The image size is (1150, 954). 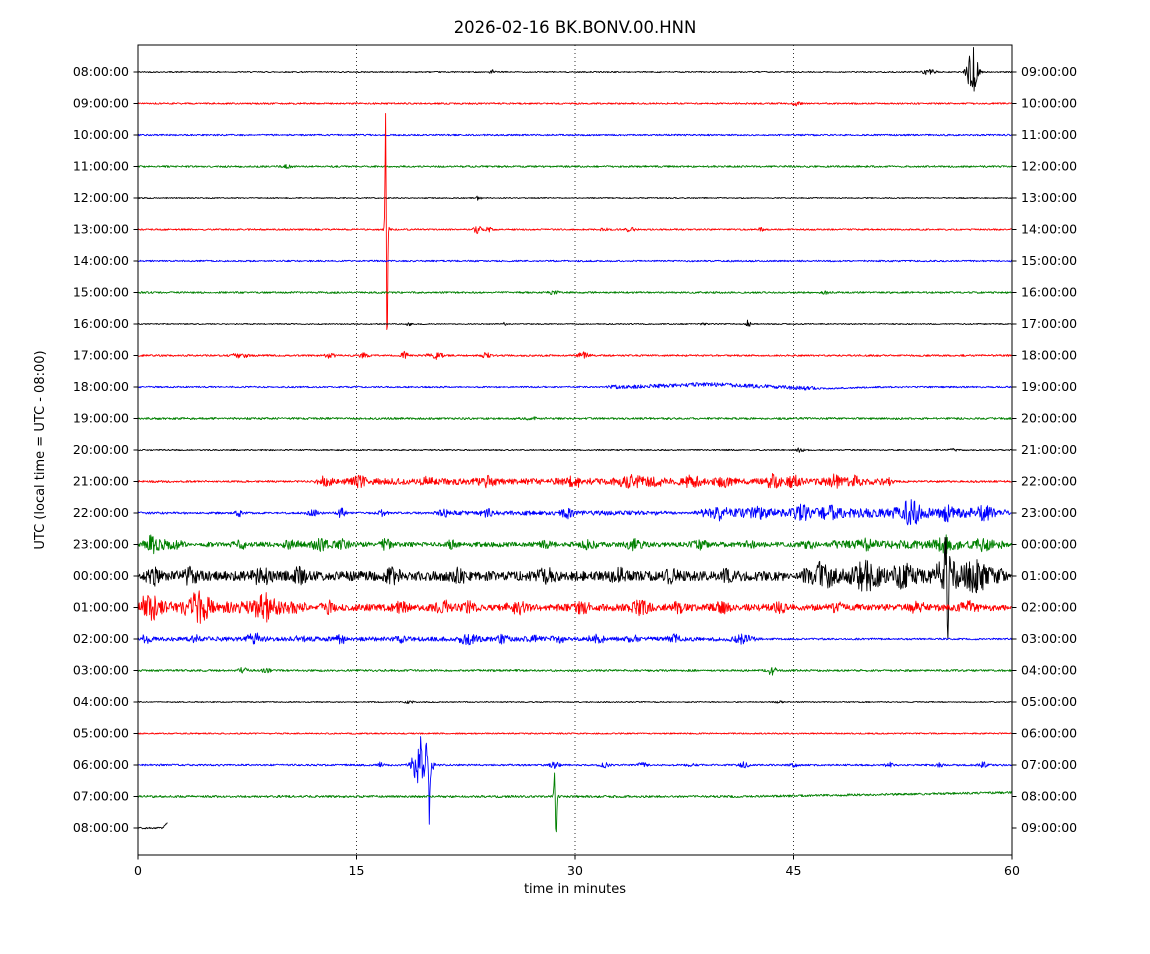 What do you see at coordinates (794, 870) in the screenshot?
I see `x-tick-label: 45` at bounding box center [794, 870].